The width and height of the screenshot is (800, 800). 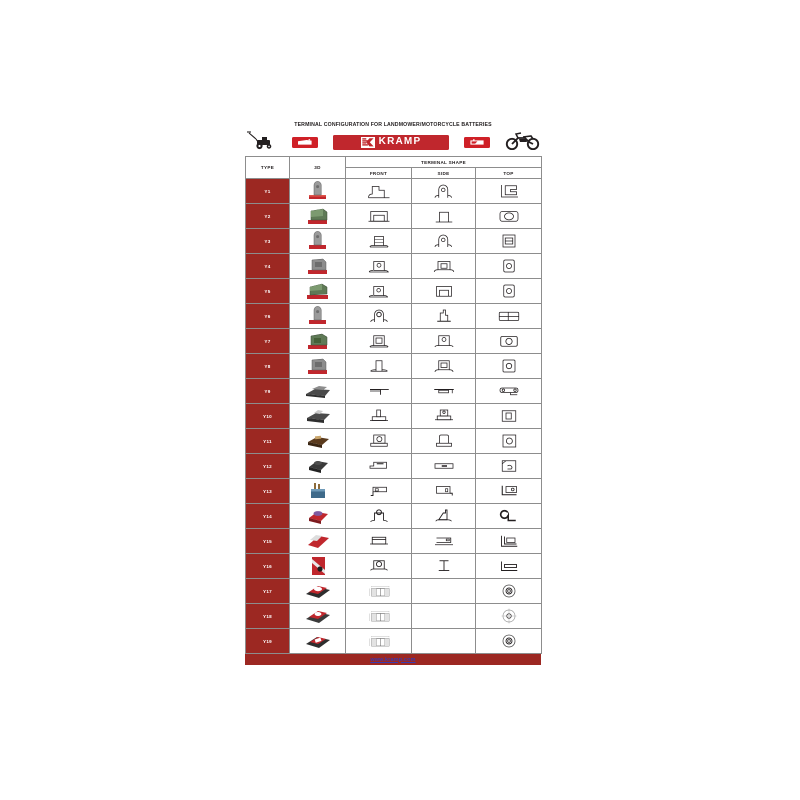 What do you see at coordinates (267, 191) in the screenshot?
I see `type-label: Y1` at bounding box center [267, 191].